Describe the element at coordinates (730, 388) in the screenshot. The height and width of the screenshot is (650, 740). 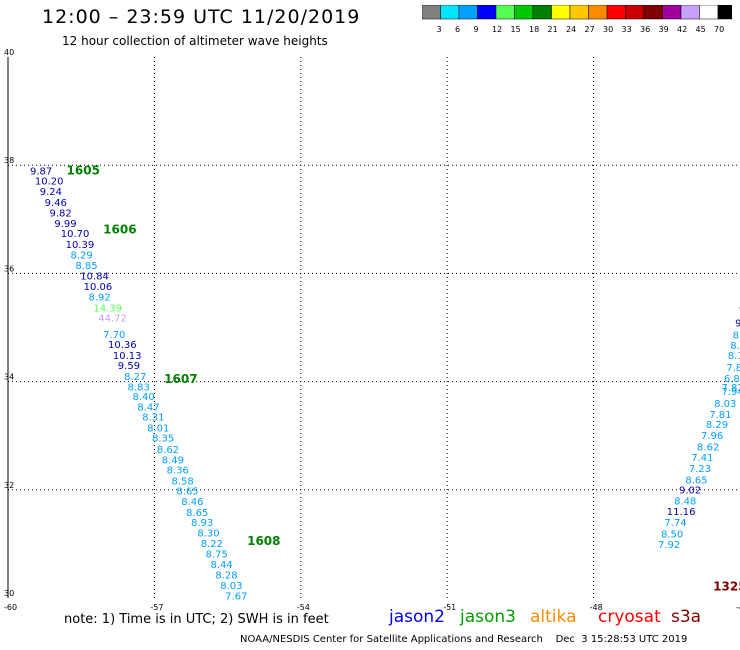
I see `swh-label: 7.82` at that location.